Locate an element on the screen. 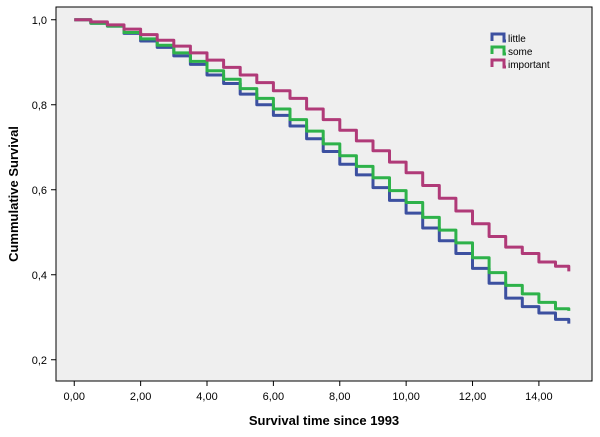  legend-swatch-important is located at coordinates (498, 63).